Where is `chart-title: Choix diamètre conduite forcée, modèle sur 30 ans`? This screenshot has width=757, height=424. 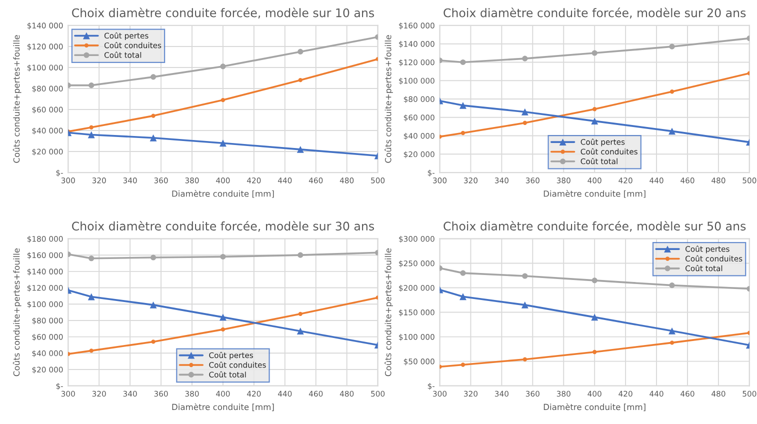 chart-title: Choix diamètre conduite forcée, modèle sur 30 ans is located at coordinates (223, 226).